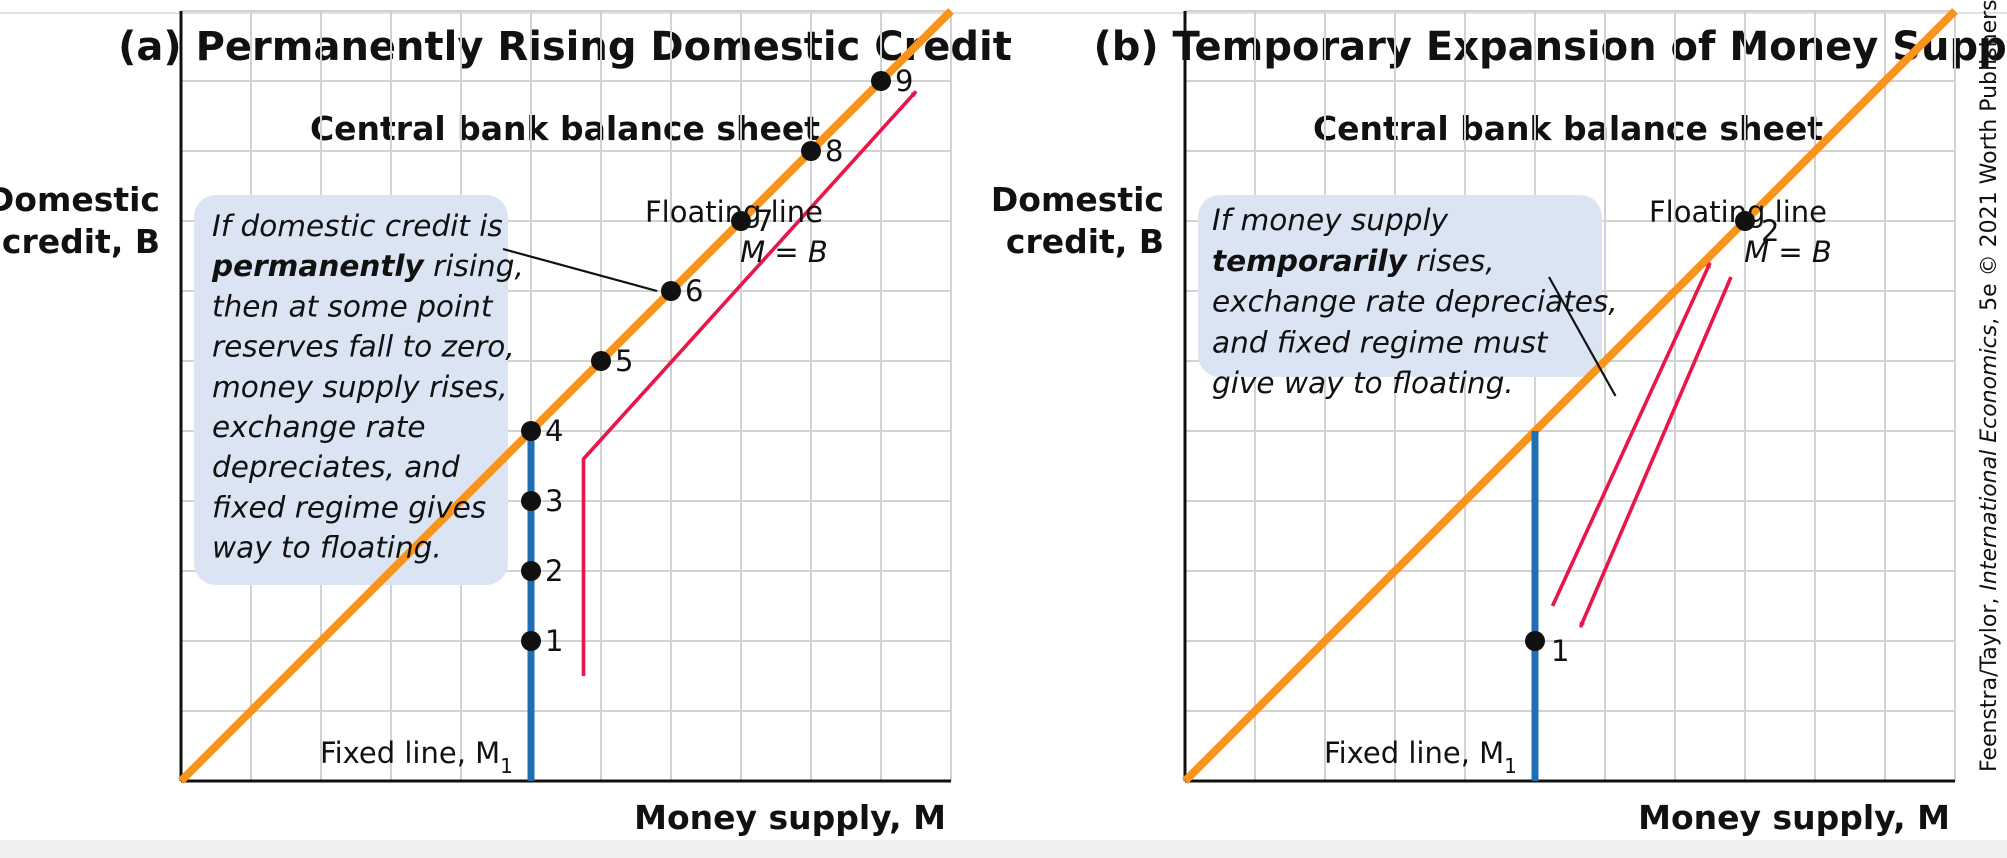 The image size is (2007, 858). I want to click on callout-line: fixed regime gives, so click(349, 507).